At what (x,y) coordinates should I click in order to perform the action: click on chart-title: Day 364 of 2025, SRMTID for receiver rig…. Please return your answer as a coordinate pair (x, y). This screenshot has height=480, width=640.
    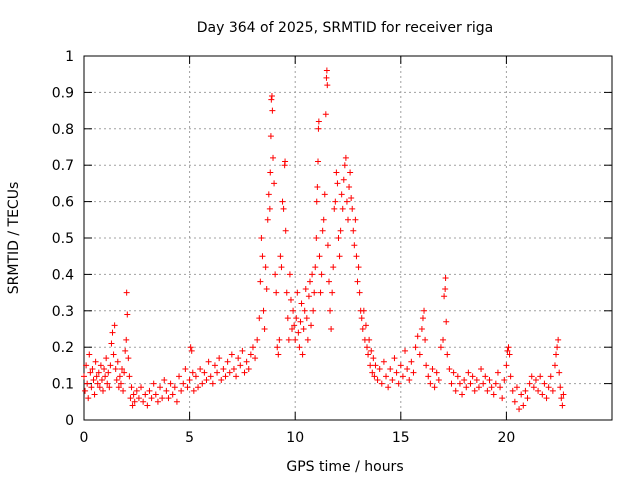
    Looking at the image, I should click on (345, 28).